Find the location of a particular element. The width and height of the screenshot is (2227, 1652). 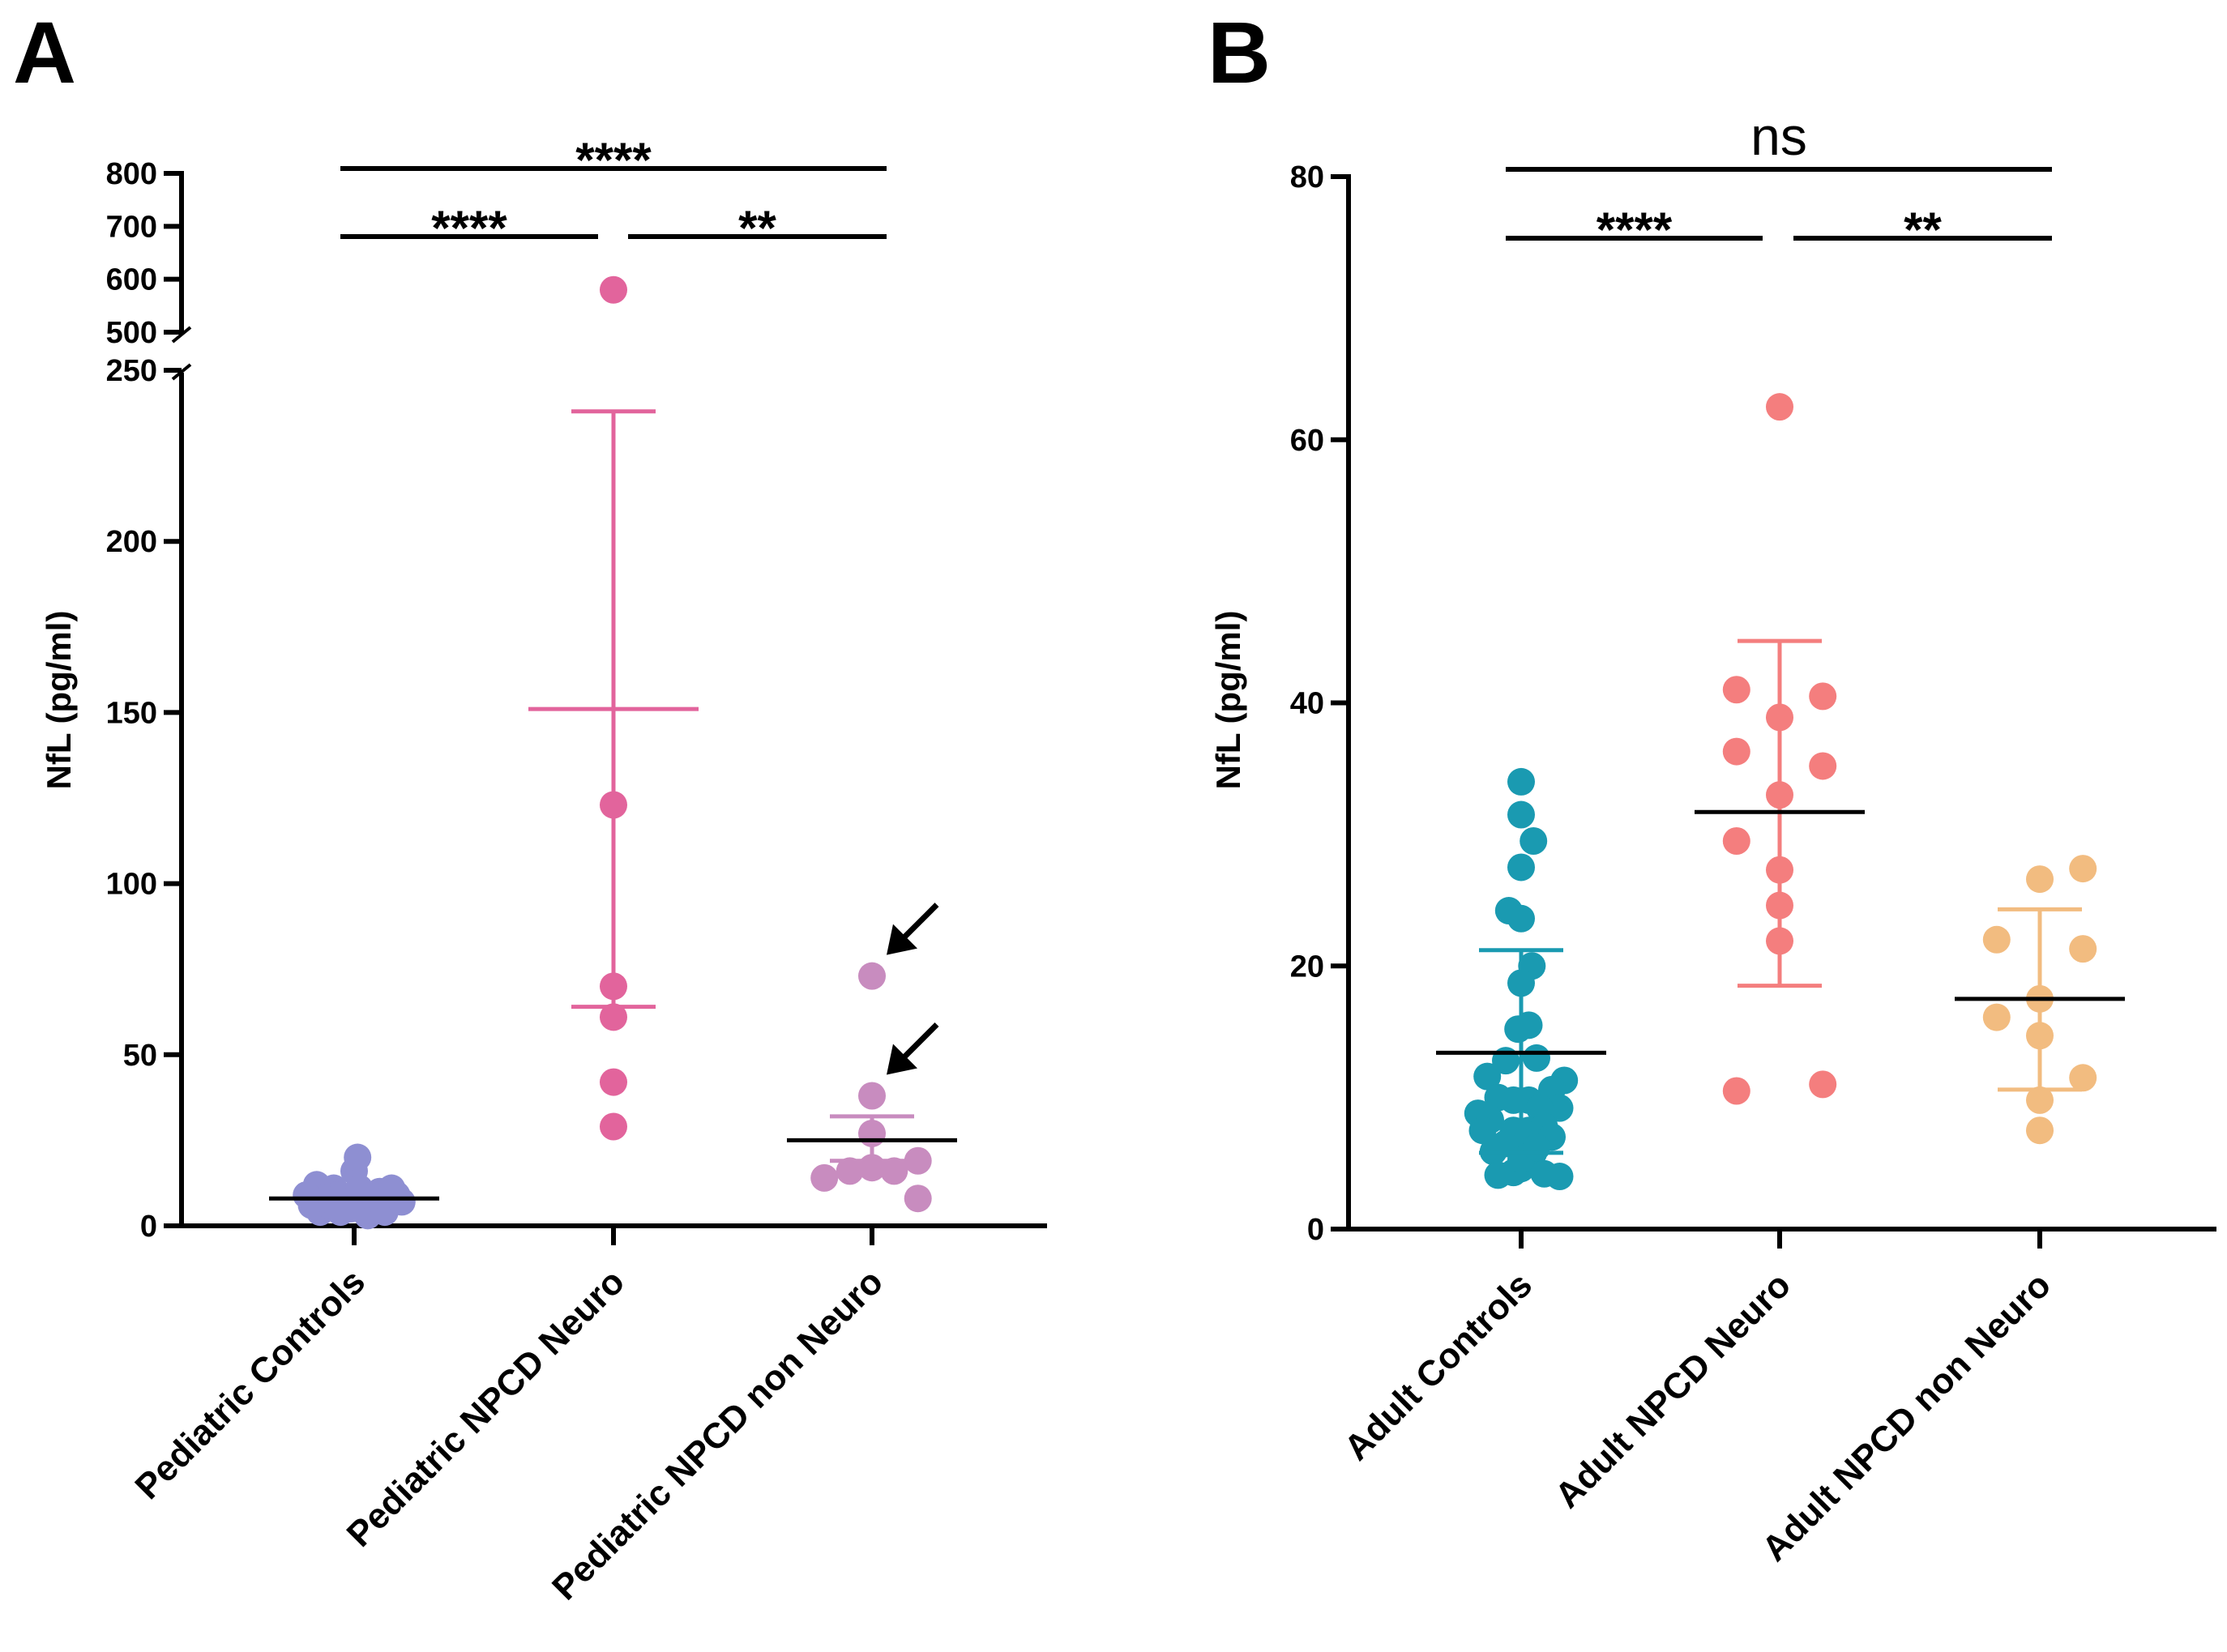

y-tick-label: 250 is located at coordinates (131, 371).